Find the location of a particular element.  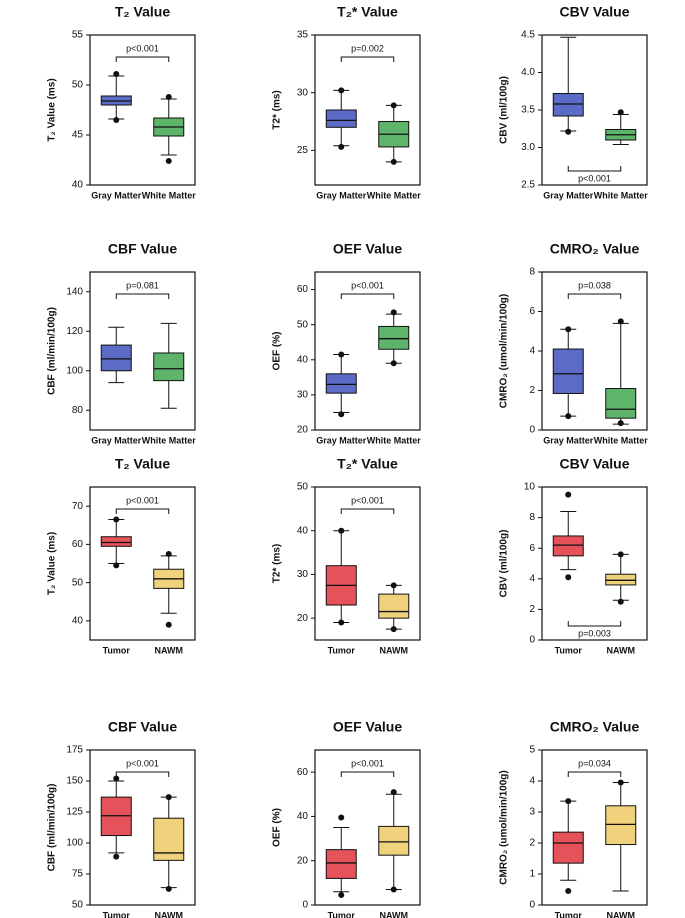

p-value: p=0.034 is located at coordinates (594, 763).